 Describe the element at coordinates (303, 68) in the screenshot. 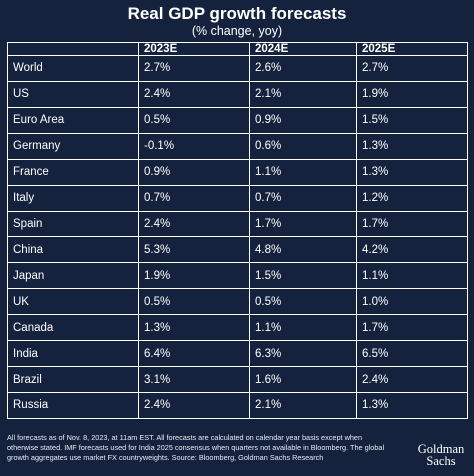

I see `value-cell-2024e: 2.6%` at that location.